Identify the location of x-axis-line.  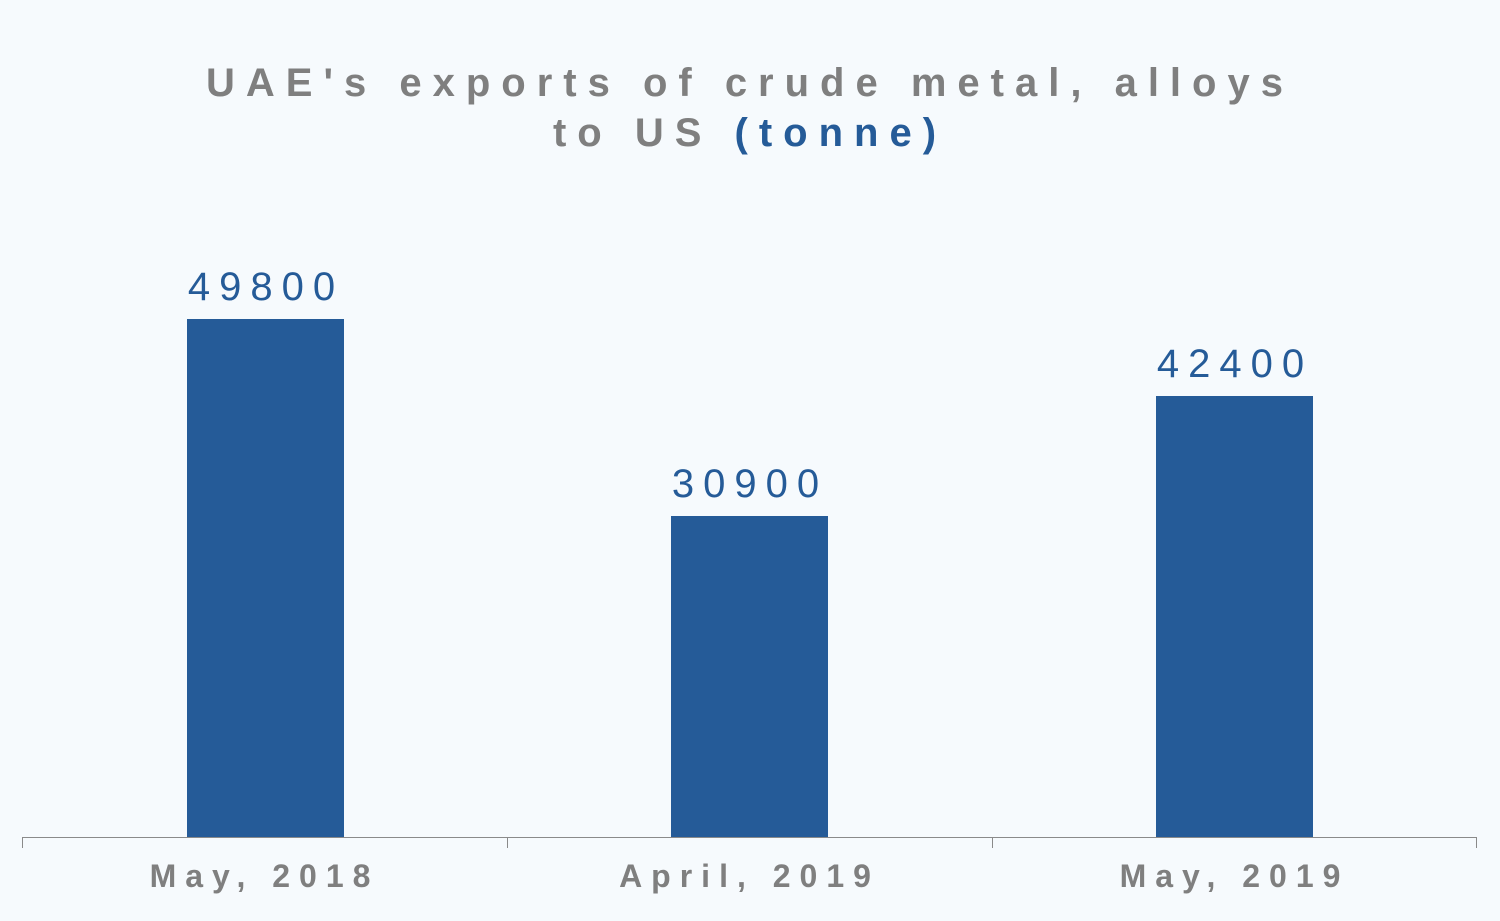
(749, 837).